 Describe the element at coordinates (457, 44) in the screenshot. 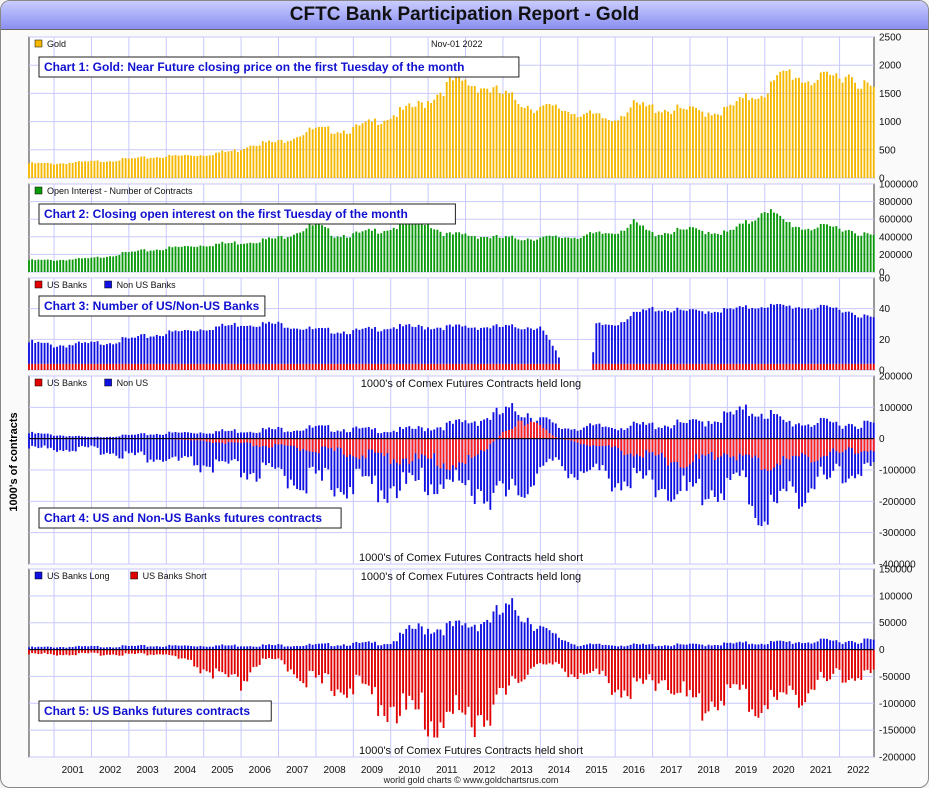

I see `chart-1-date-stamp: Nov-01 2022` at that location.